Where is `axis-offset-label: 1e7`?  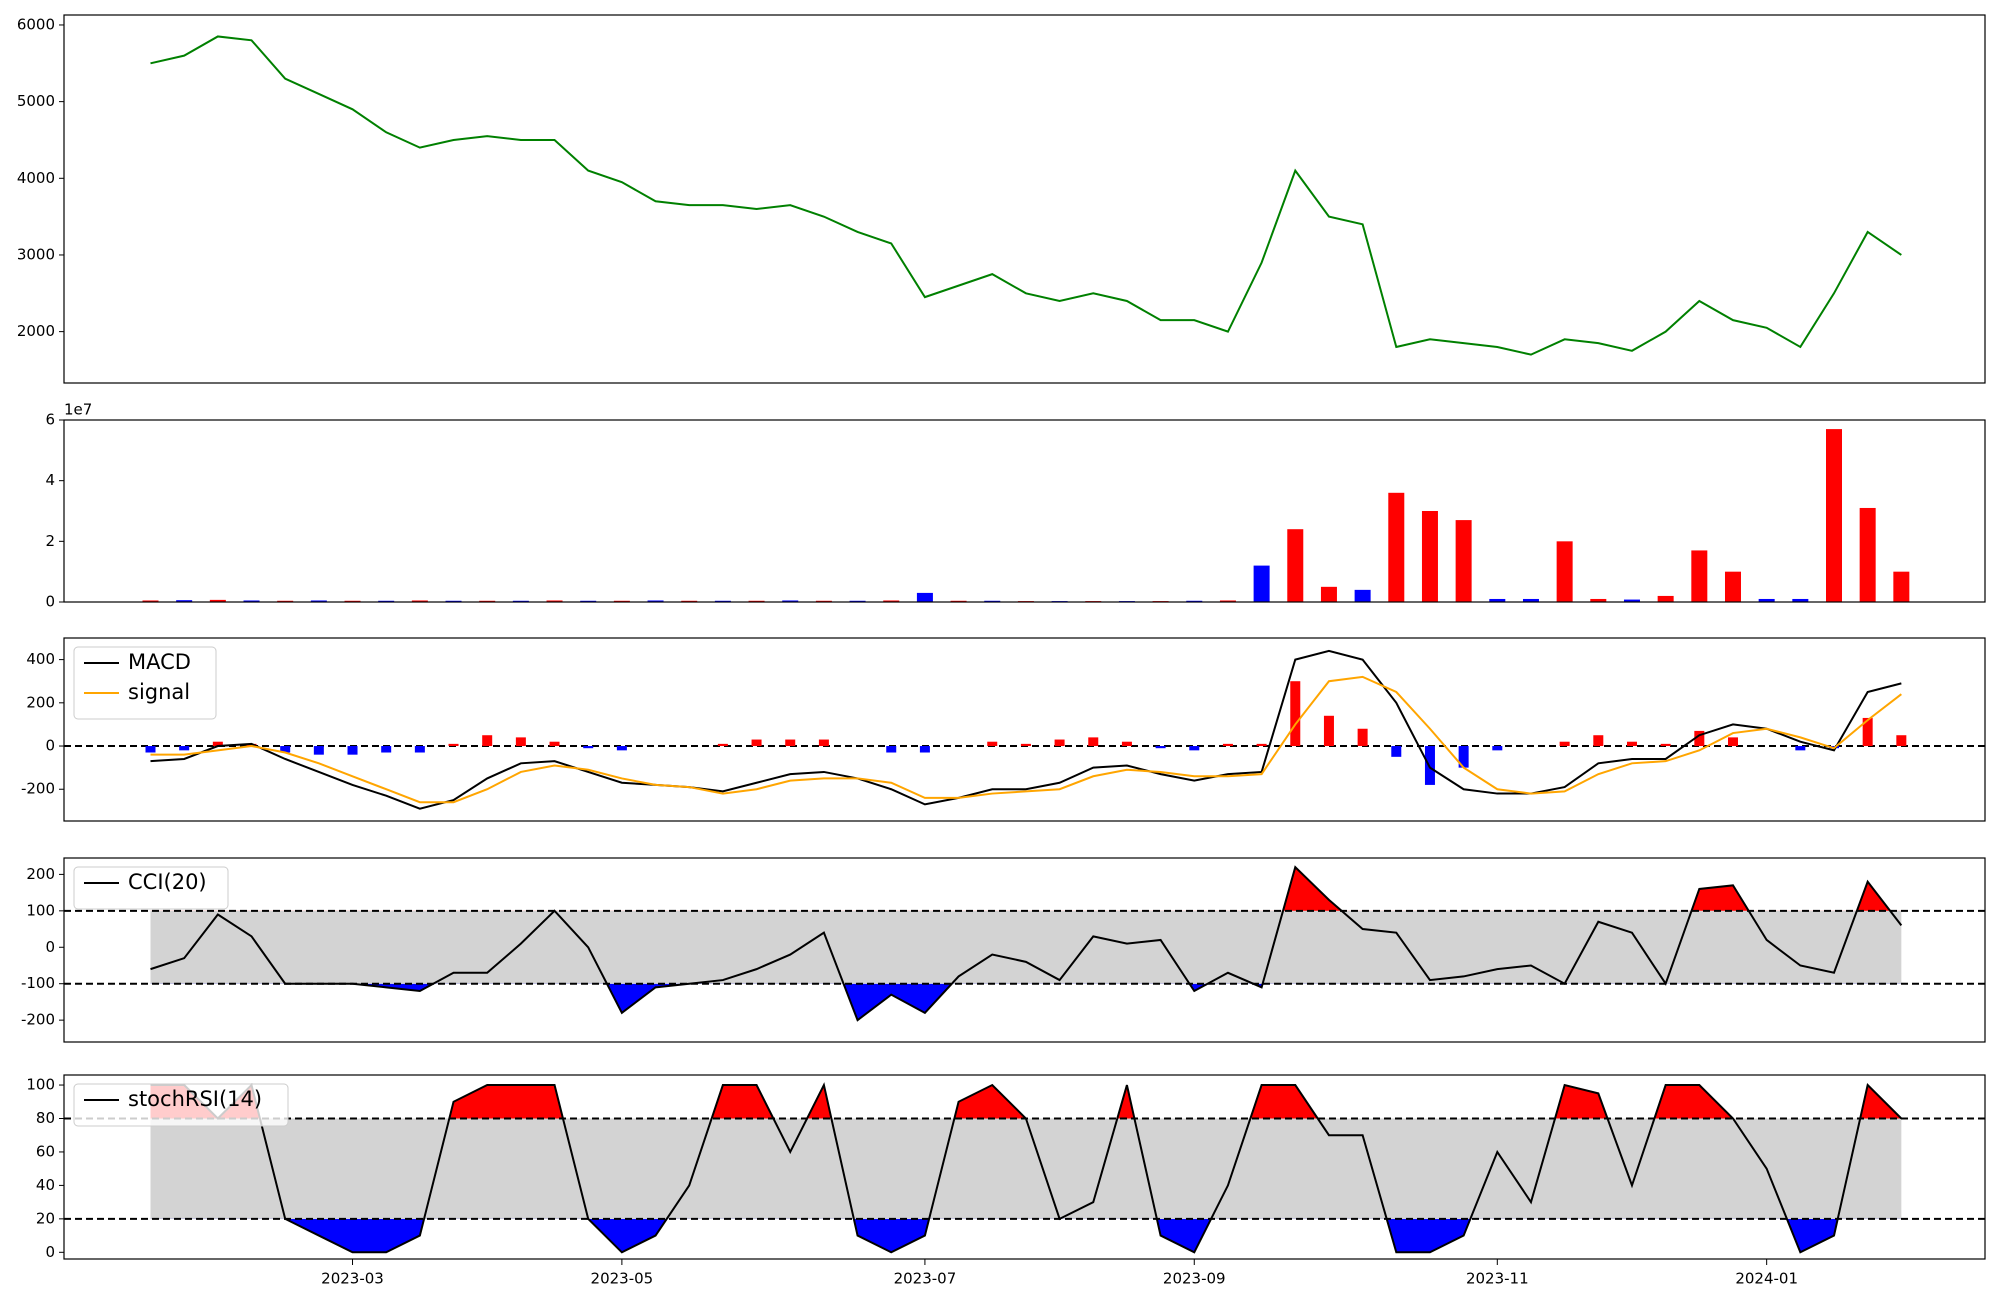 axis-offset-label: 1e7 is located at coordinates (78, 410).